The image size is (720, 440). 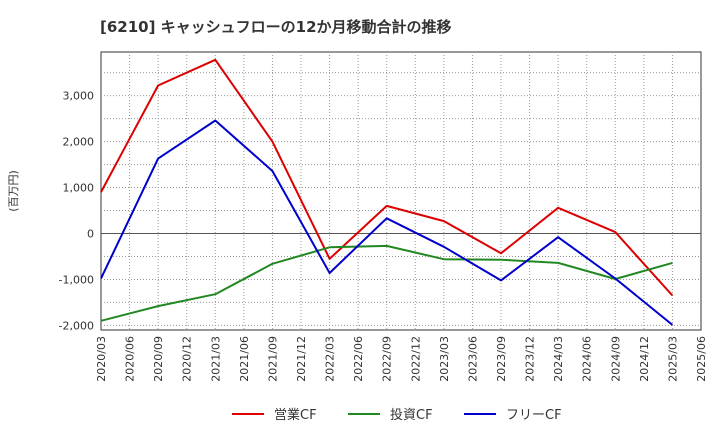 What do you see at coordinates (415, 359) in the screenshot?
I see `x-tick-label: 2022/12` at bounding box center [415, 359].